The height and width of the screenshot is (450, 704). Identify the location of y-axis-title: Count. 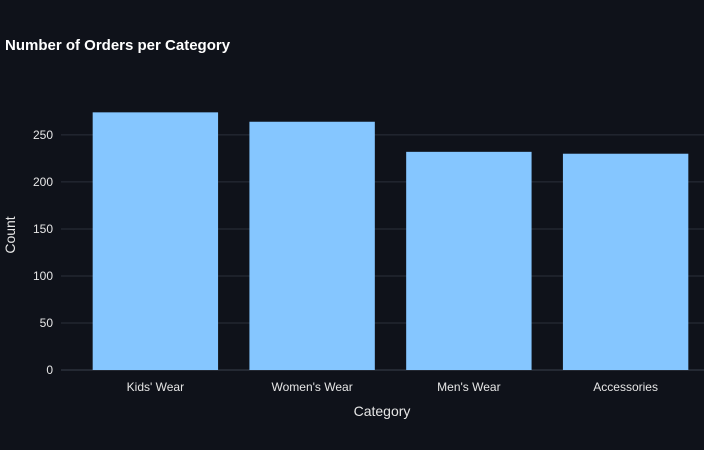
(10, 234).